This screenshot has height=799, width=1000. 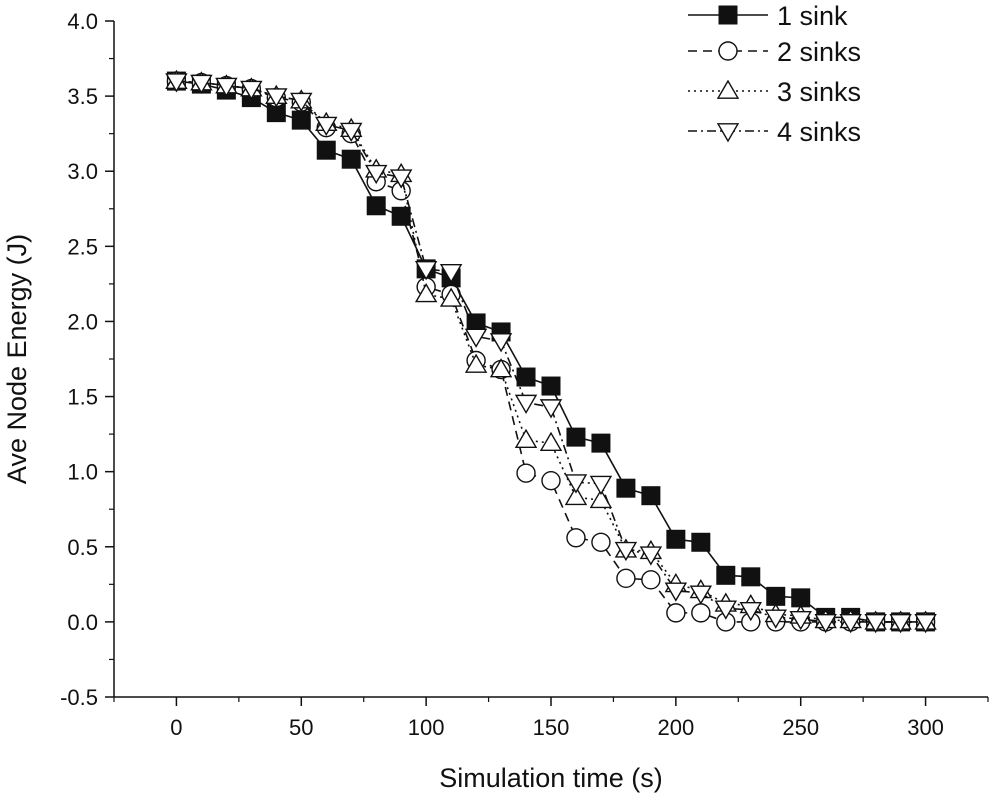 I want to click on y-tick-label: 2.5, so click(x=82, y=246).